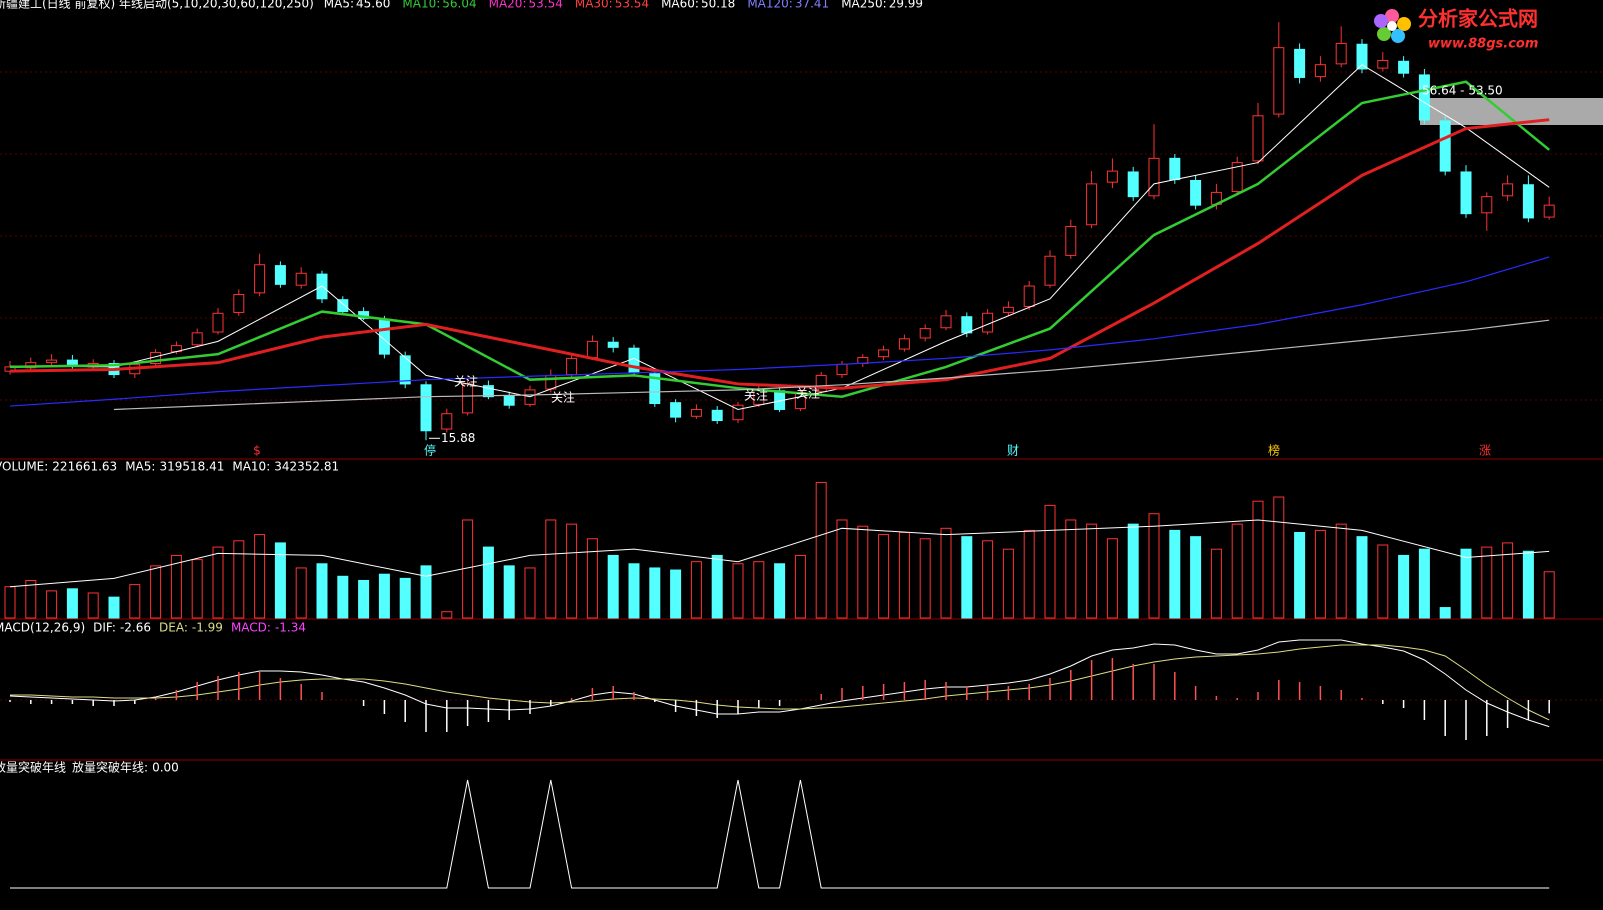  What do you see at coordinates (104, 628) in the screenshot?
I see `legend-label: DIF:` at bounding box center [104, 628].